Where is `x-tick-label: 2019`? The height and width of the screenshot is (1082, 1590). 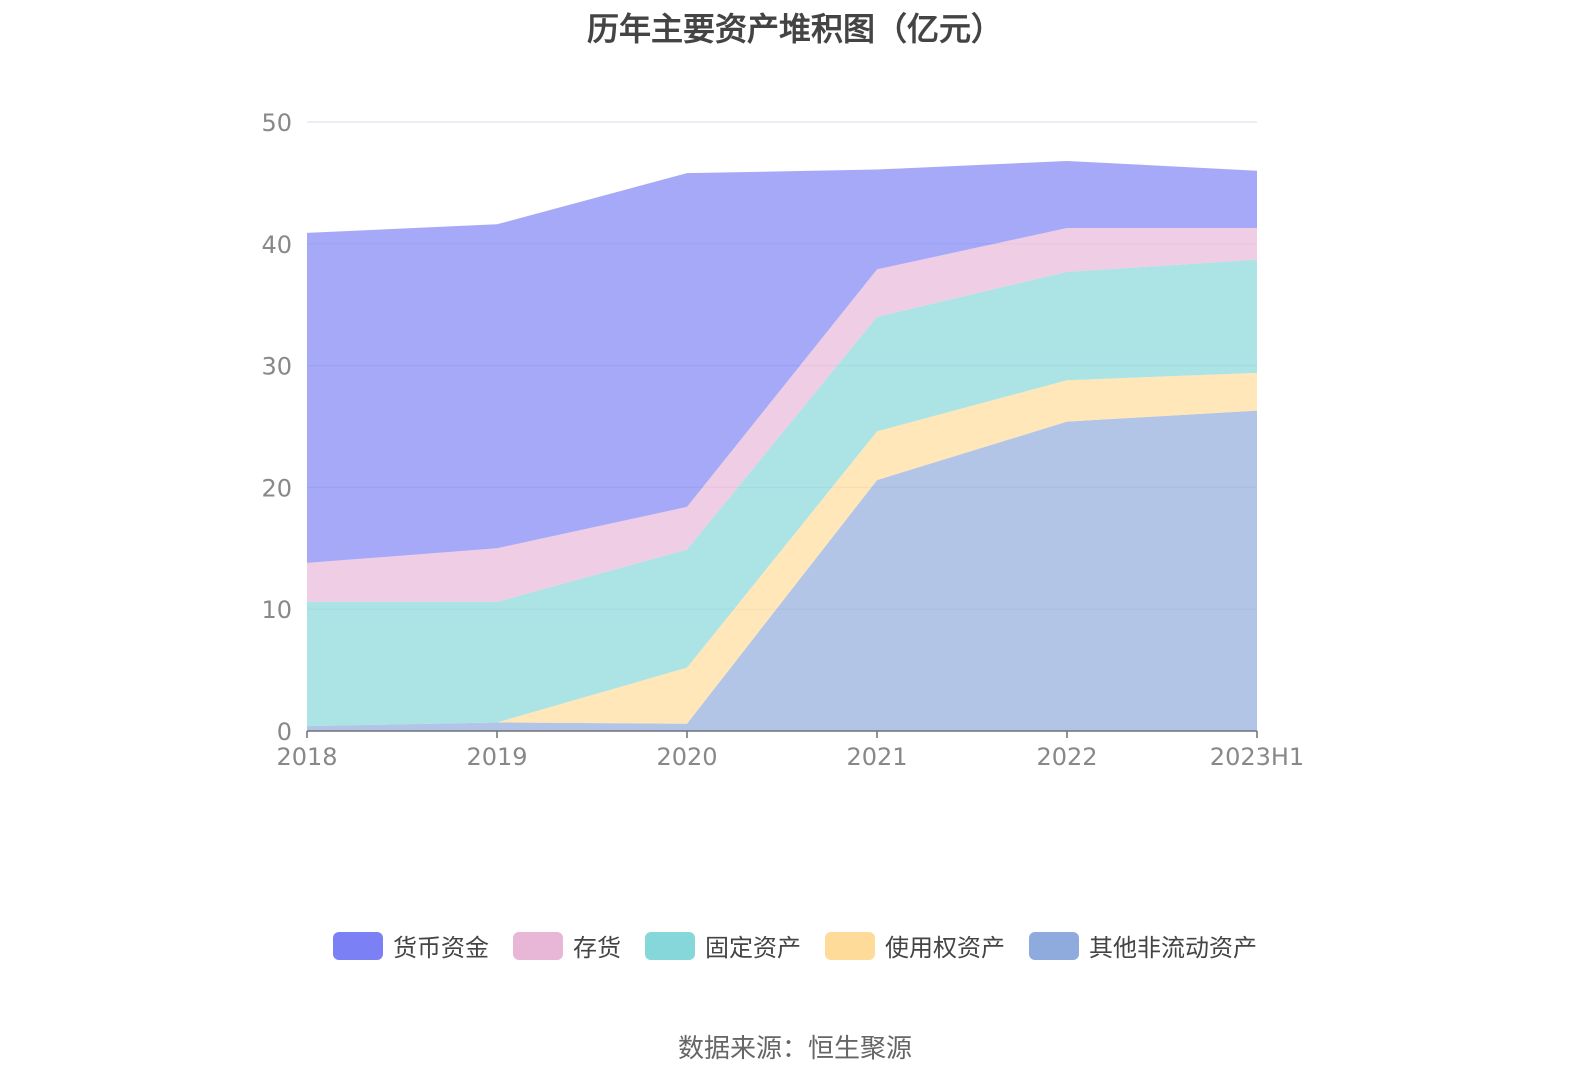
x-tick-label: 2019 is located at coordinates (496, 757).